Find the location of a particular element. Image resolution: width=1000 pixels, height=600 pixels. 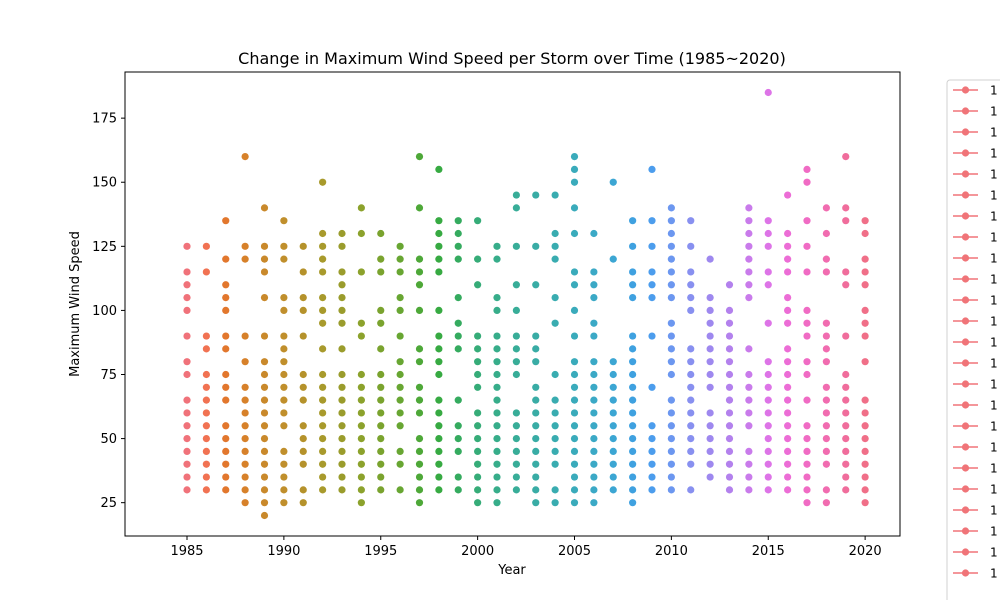

x-tick-label: 1985 is located at coordinates (186, 551).